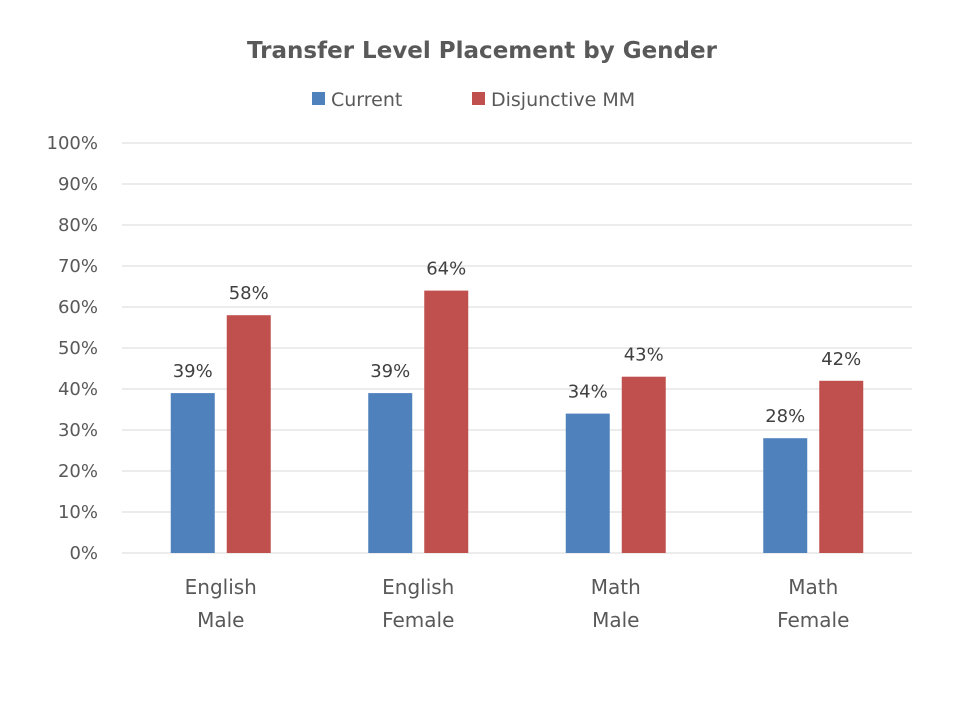 Image resolution: width=960 pixels, height=720 pixels. I want to click on chart-title: Transfer Level Placement by Gender, so click(482, 51).